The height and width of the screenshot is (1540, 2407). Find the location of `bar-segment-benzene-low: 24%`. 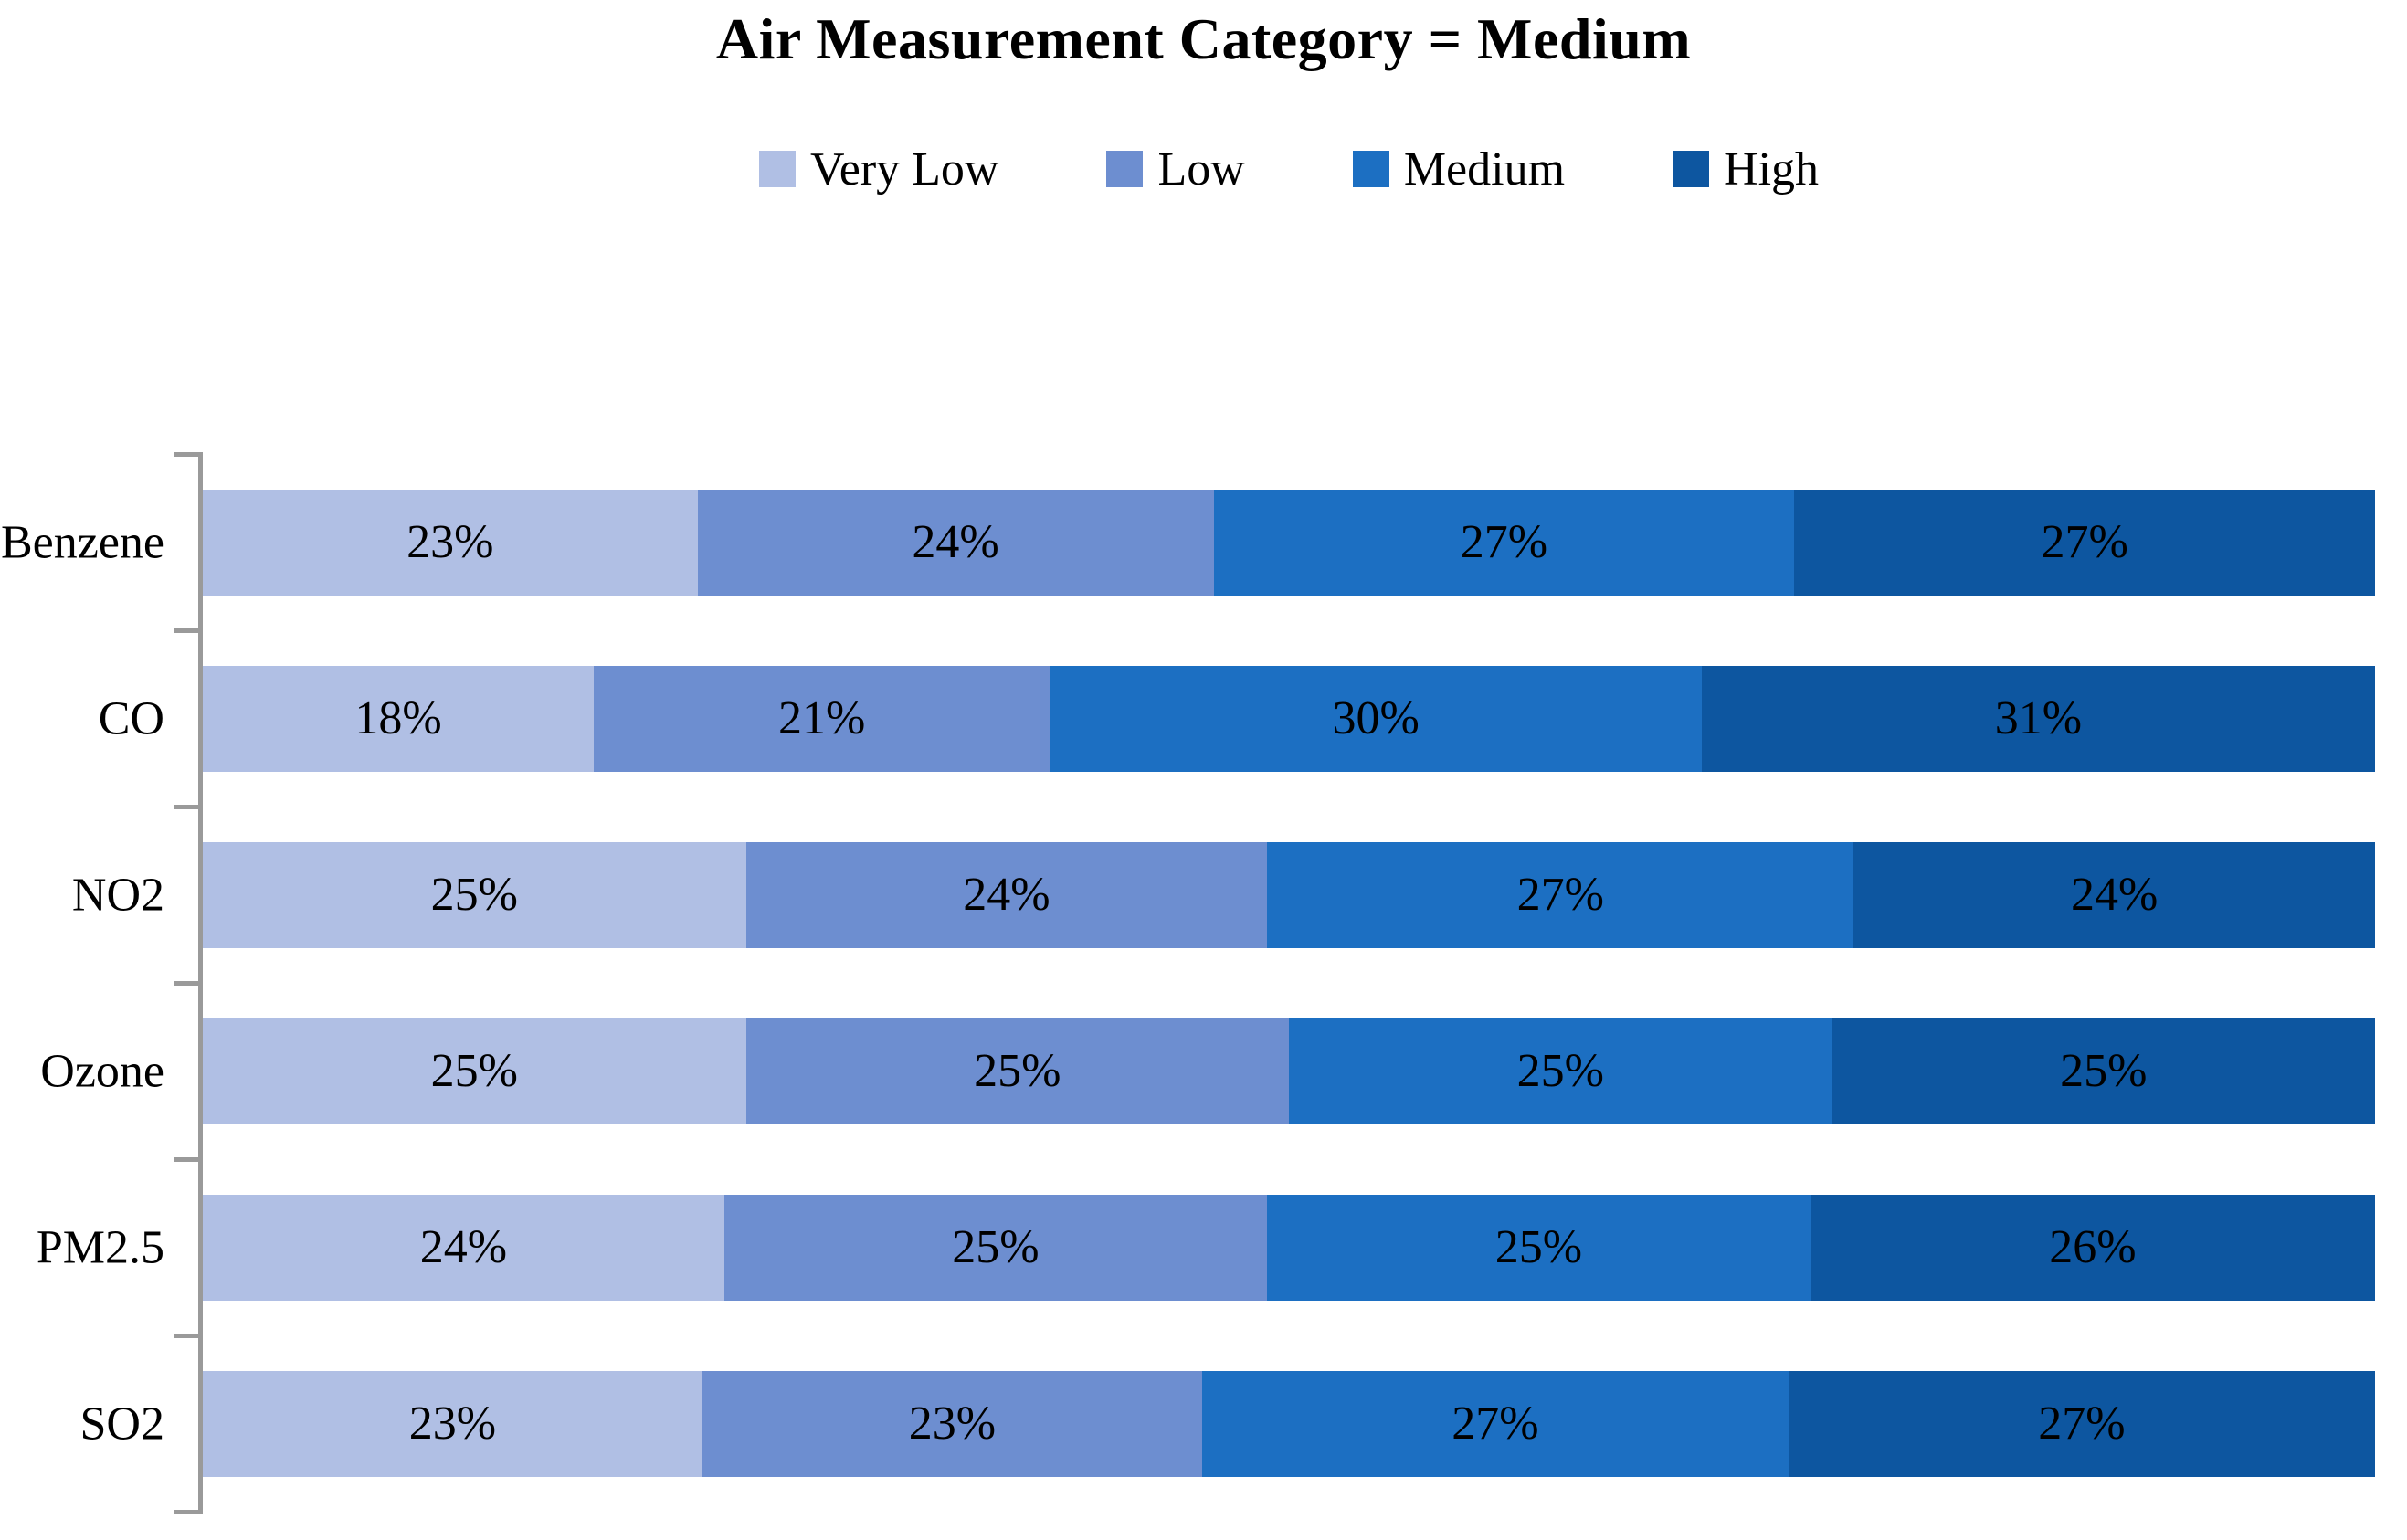

bar-segment-benzene-low: 24% is located at coordinates (955, 542).